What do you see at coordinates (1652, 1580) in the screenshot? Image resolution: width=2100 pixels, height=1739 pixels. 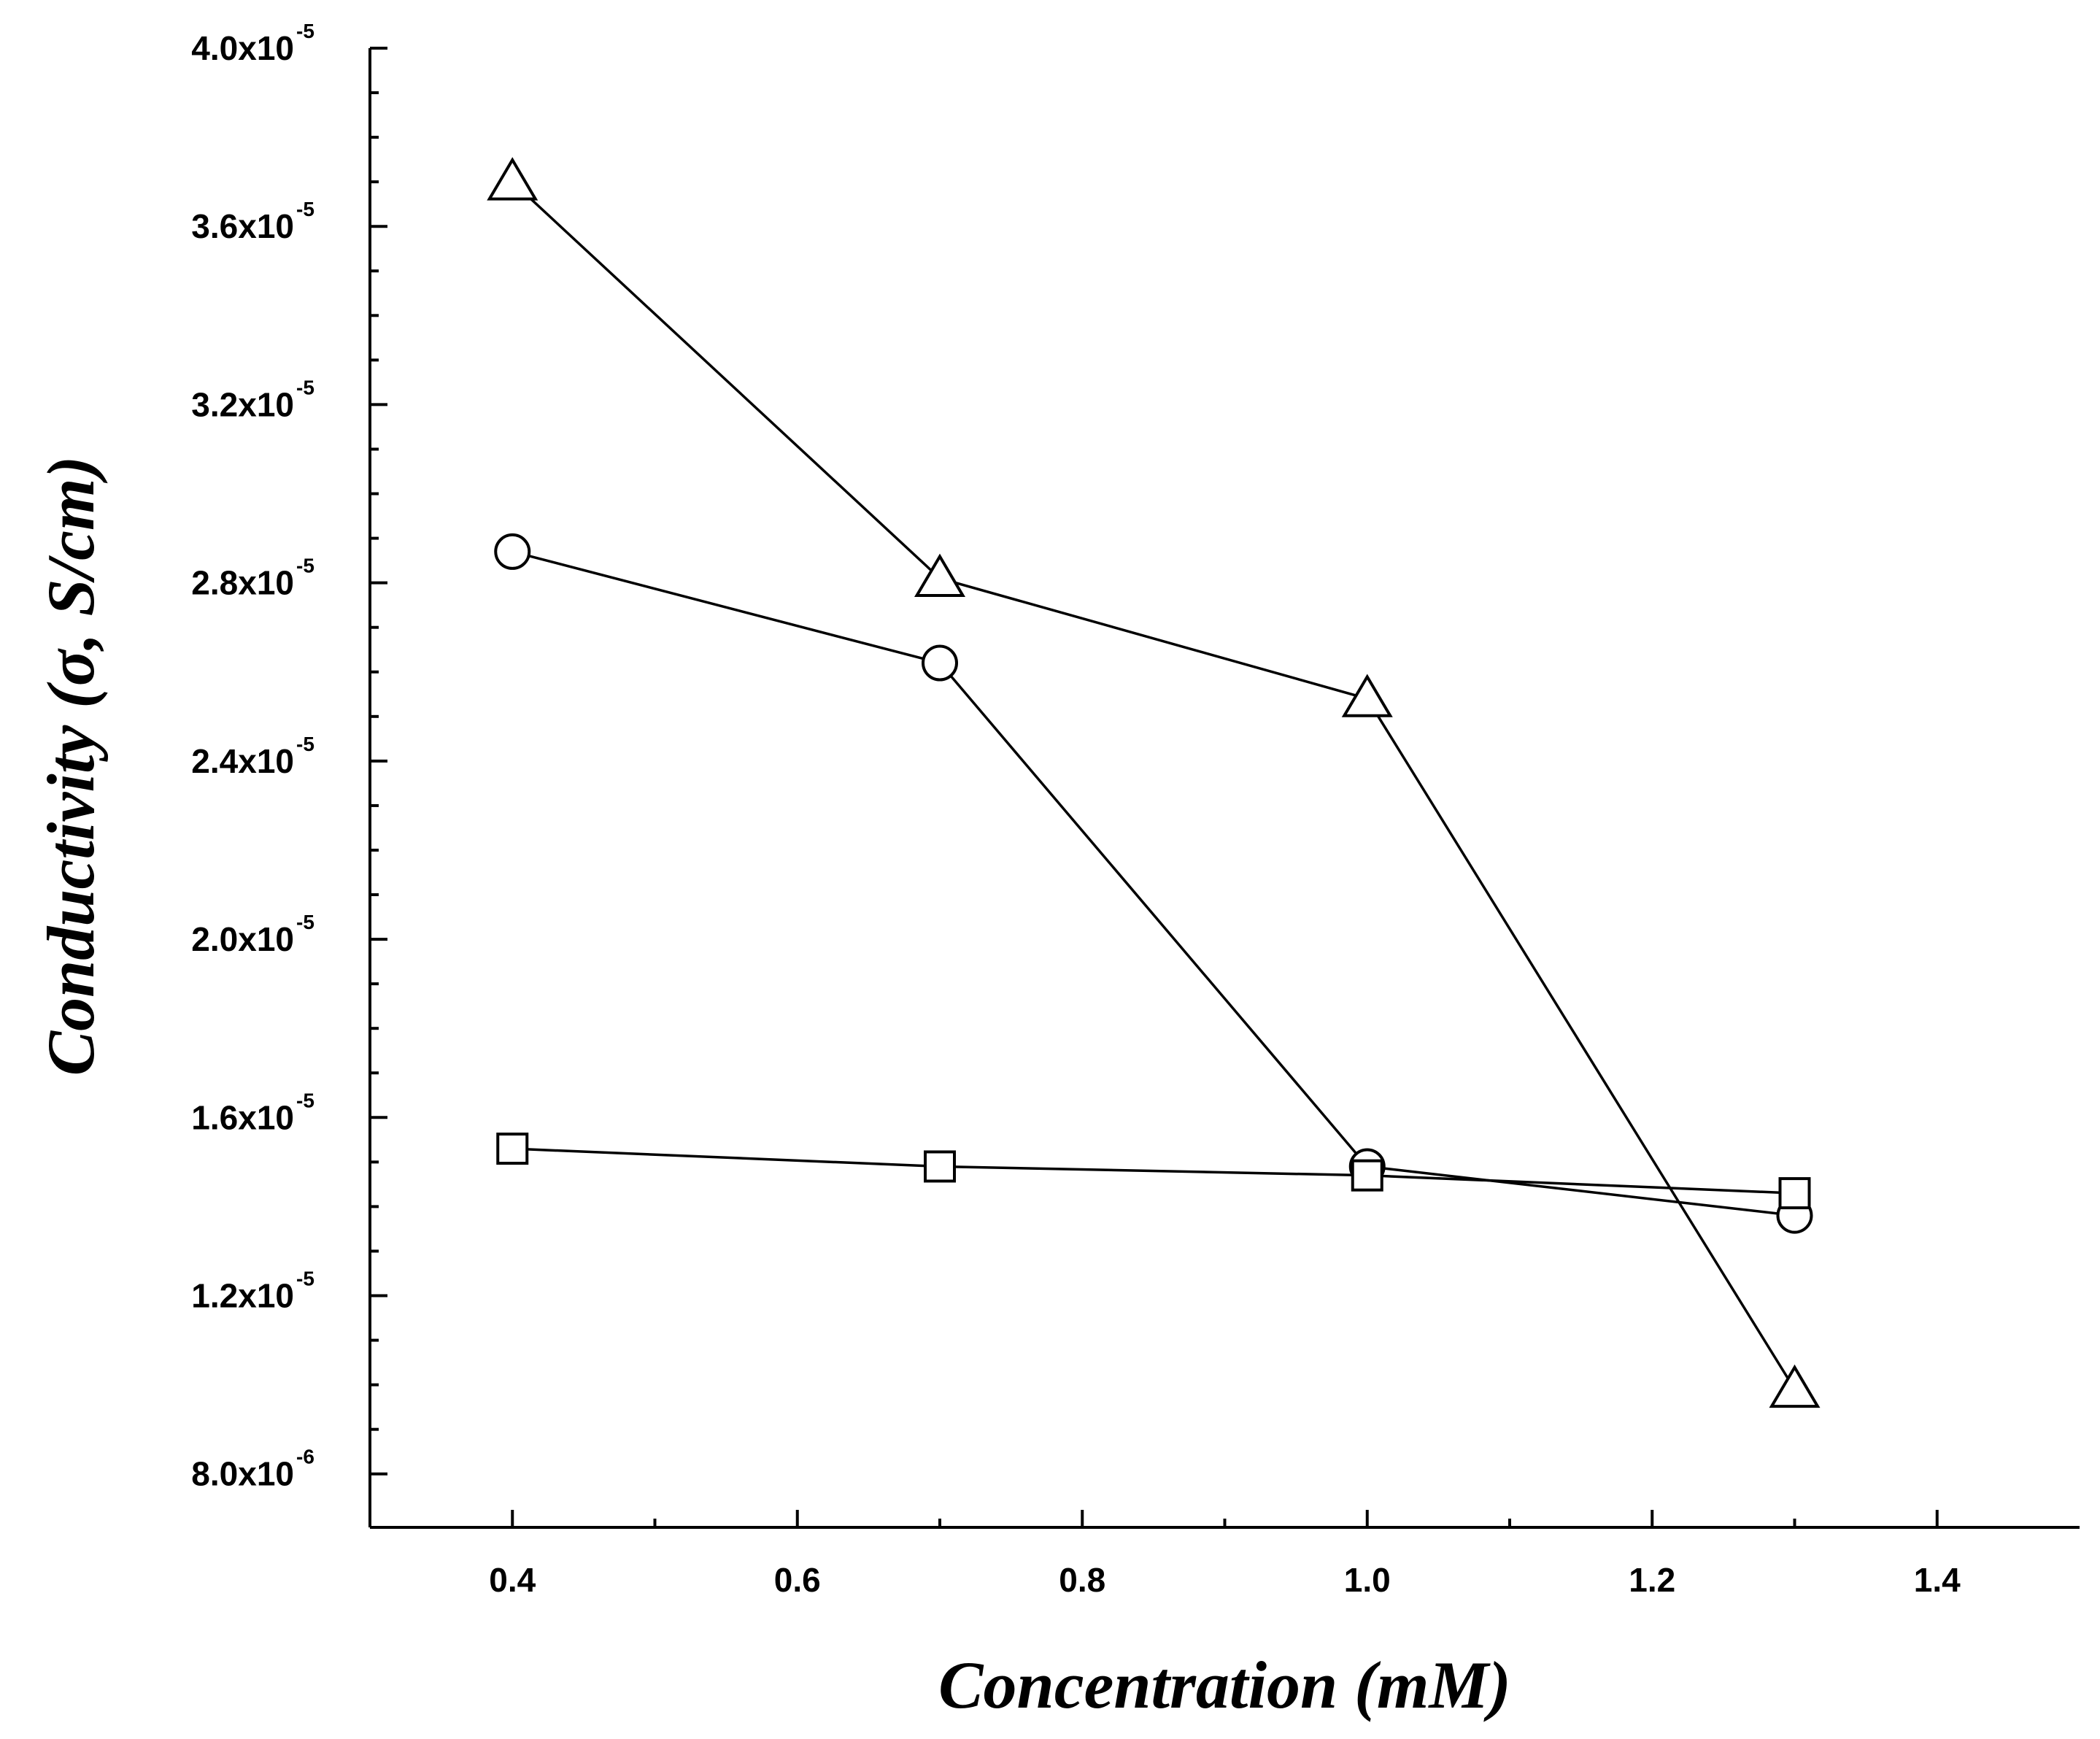 I see `x-tick-label: 1.2` at bounding box center [1652, 1580].